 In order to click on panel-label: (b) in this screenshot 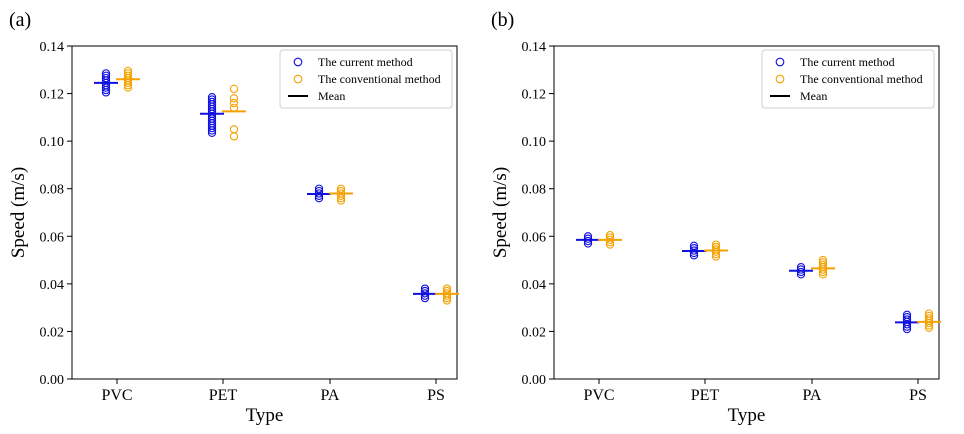, I will do `click(502, 20)`.